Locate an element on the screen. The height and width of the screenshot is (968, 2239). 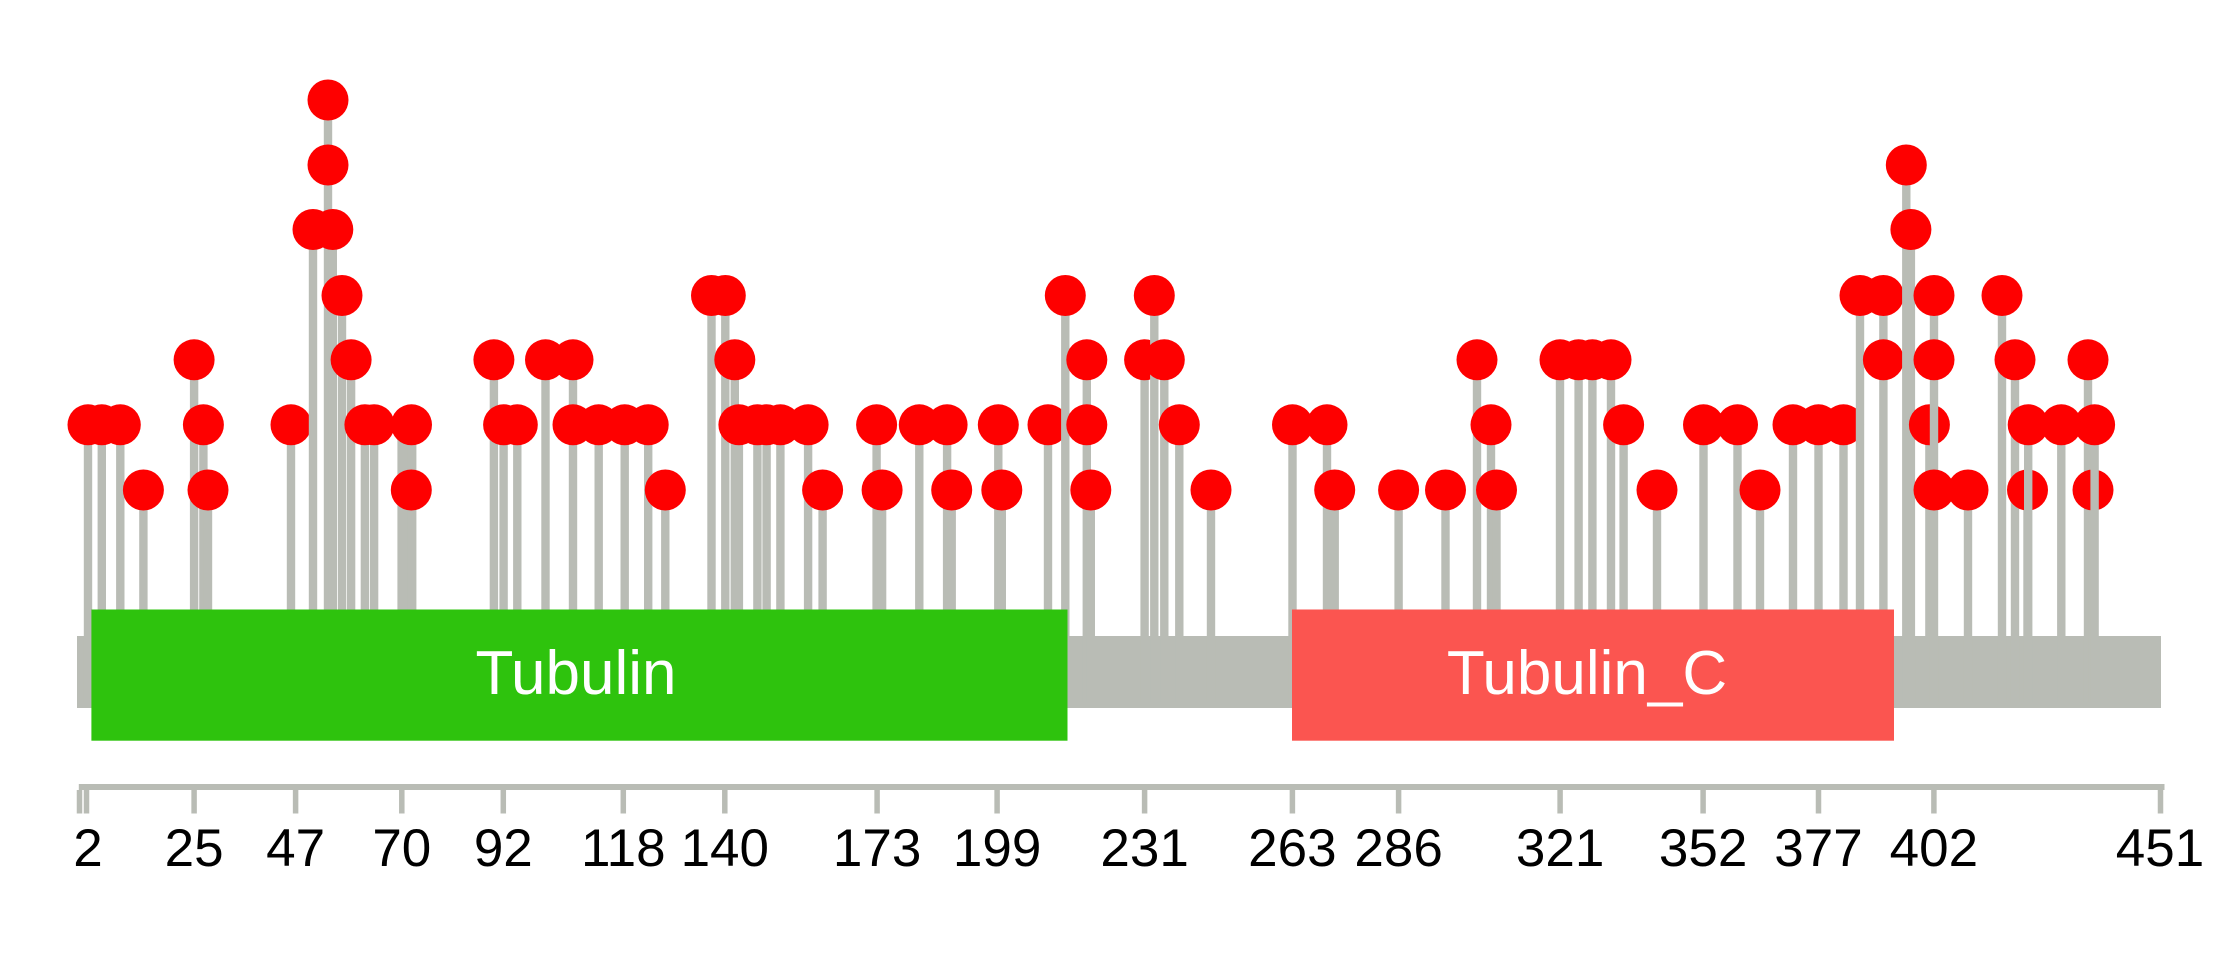
svg-text: 173 is located at coordinates (877, 848).